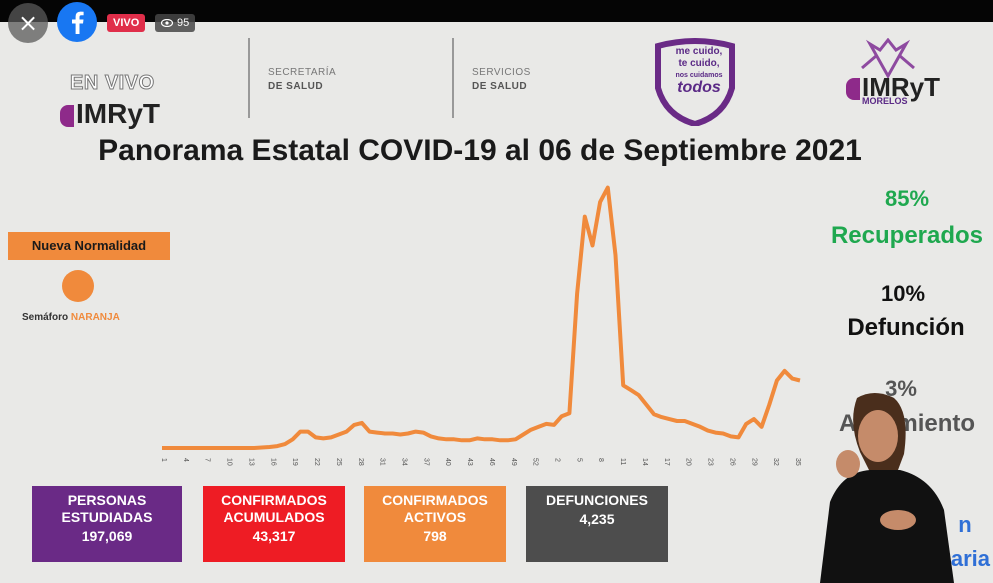 The width and height of the screenshot is (993, 583). What do you see at coordinates (107, 536) in the screenshot?
I see `card-value: 197,069` at bounding box center [107, 536].